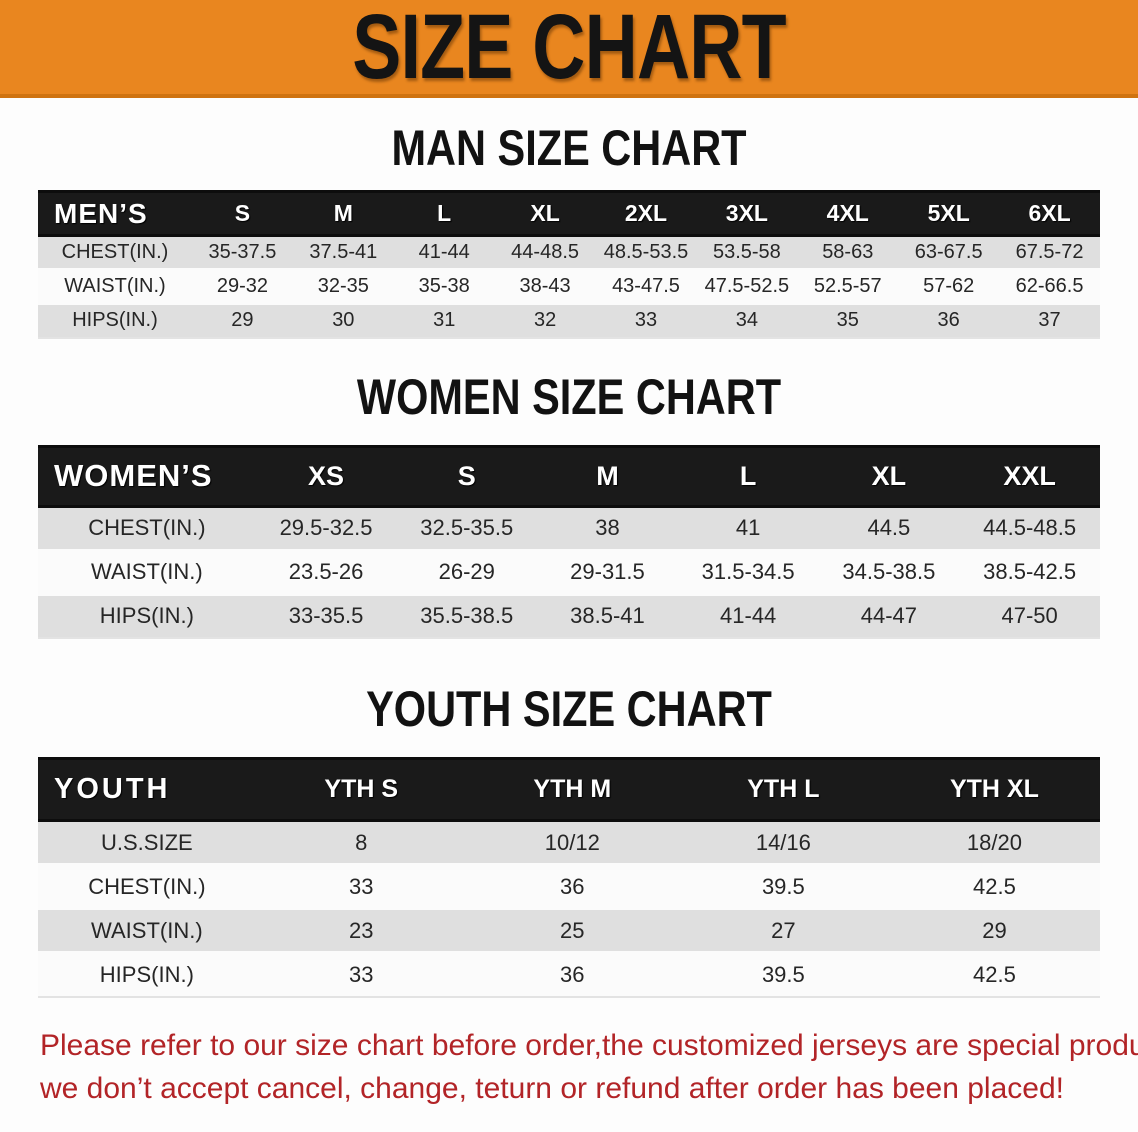  What do you see at coordinates (326, 528) in the screenshot?
I see `table-cell: 29.5-32.5` at bounding box center [326, 528].